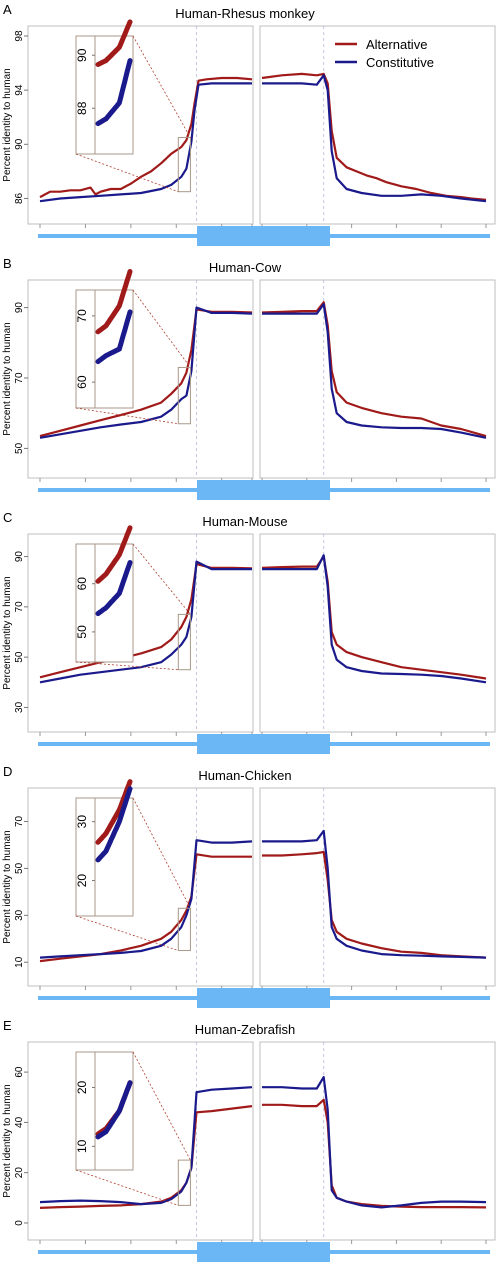  I want to click on y-tick-label: 94, so click(19, 90).